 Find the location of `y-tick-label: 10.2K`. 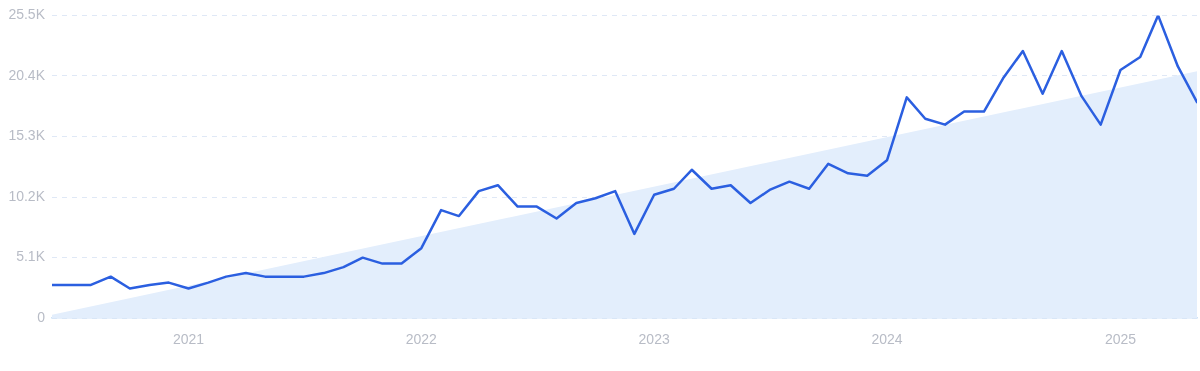

y-tick-label: 10.2K is located at coordinates (27, 195).